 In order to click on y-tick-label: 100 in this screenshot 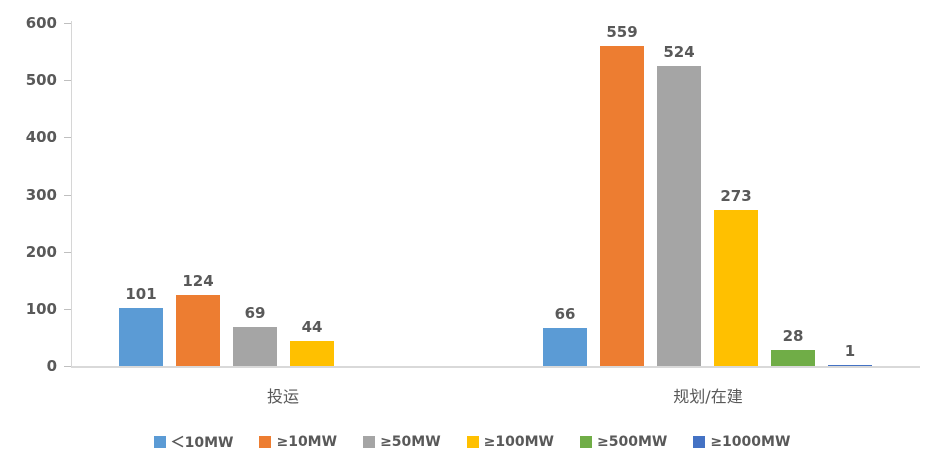, I will do `click(41, 308)`.